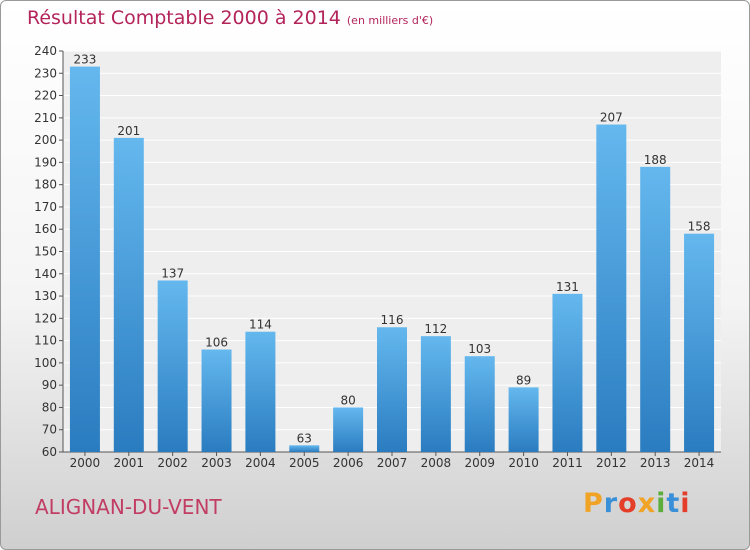 The image size is (750, 550). What do you see at coordinates (49, 385) in the screenshot?
I see `y-tick-label: 90` at bounding box center [49, 385].